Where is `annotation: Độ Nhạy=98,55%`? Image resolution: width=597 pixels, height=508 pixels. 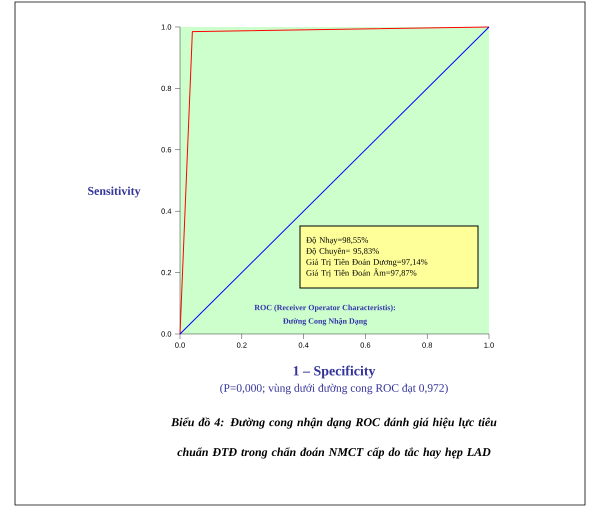 annotation: Độ Nhạy=98,55% is located at coordinates (337, 240).